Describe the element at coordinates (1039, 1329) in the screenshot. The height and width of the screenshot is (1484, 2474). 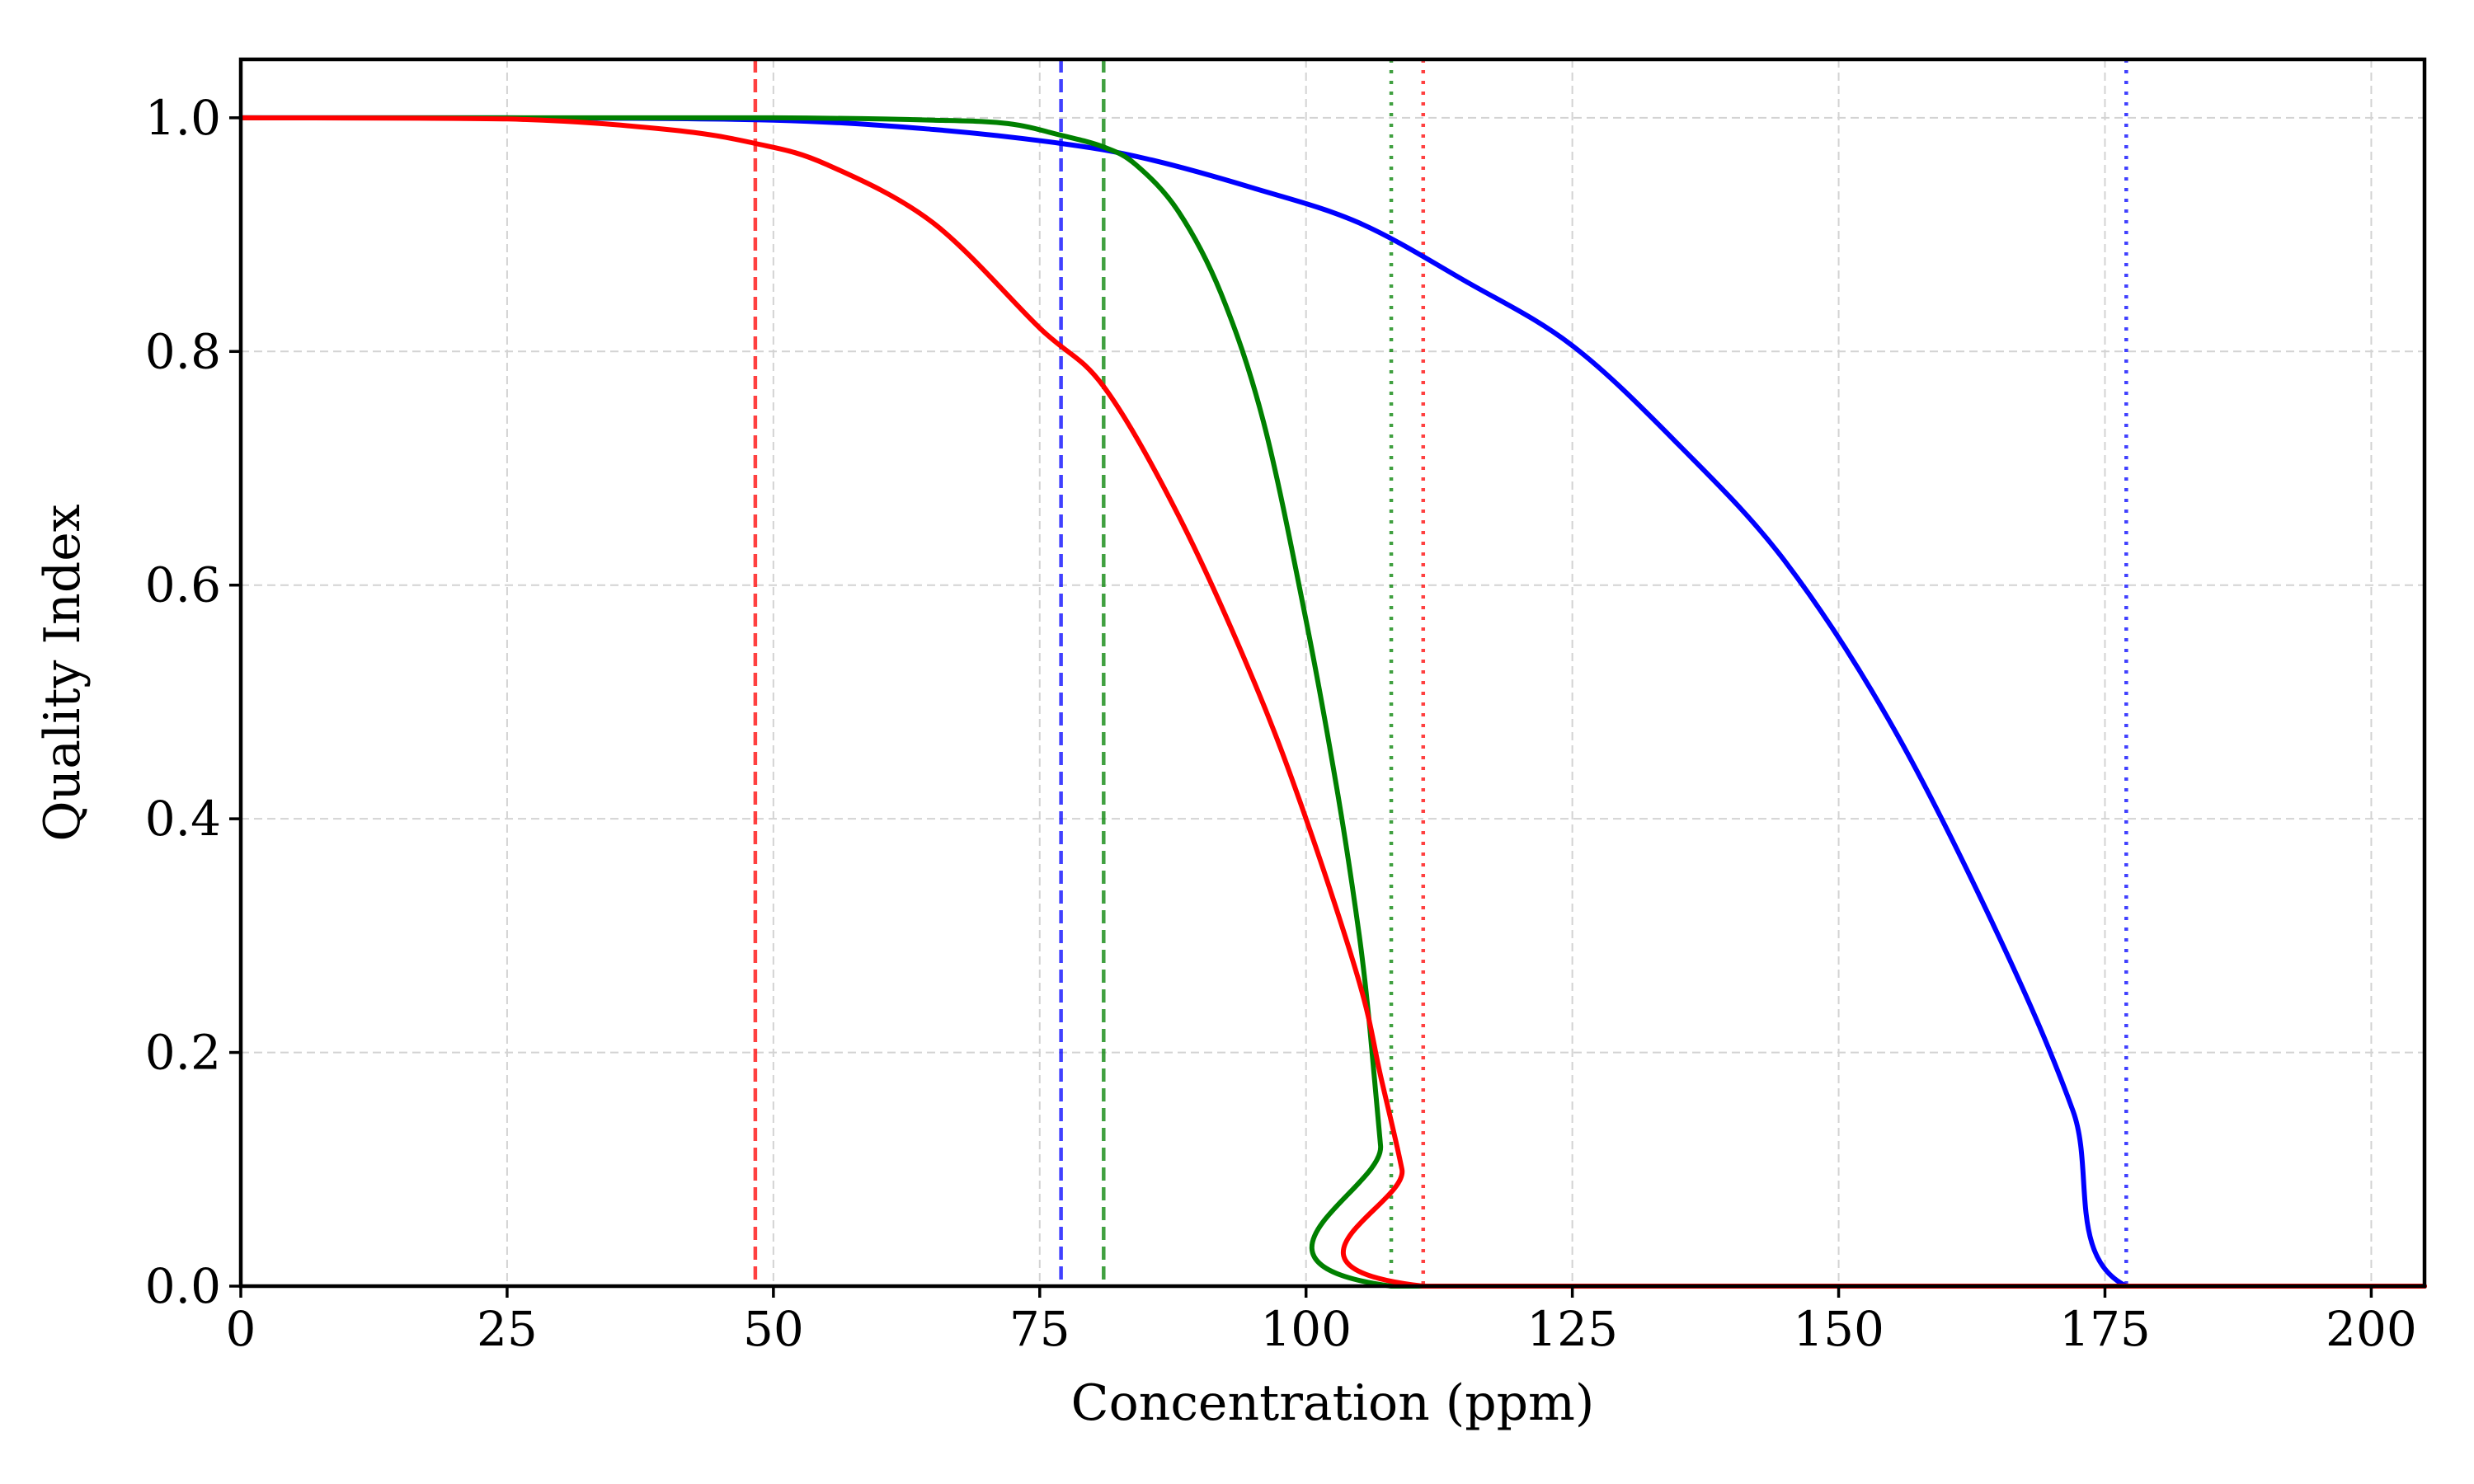
I see `x-tick-label: 75` at that location.